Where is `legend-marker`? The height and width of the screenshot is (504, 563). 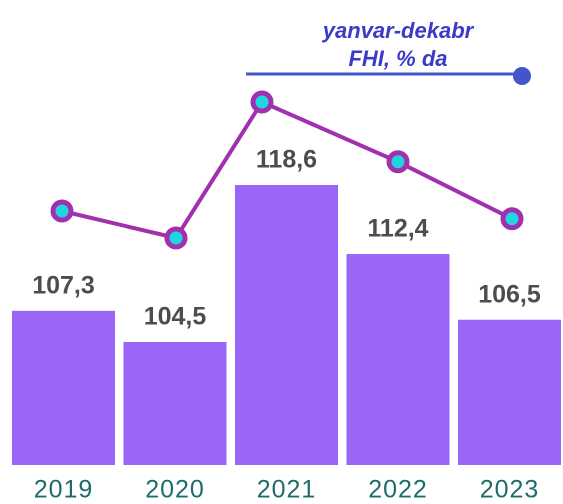 legend-marker is located at coordinates (522, 76).